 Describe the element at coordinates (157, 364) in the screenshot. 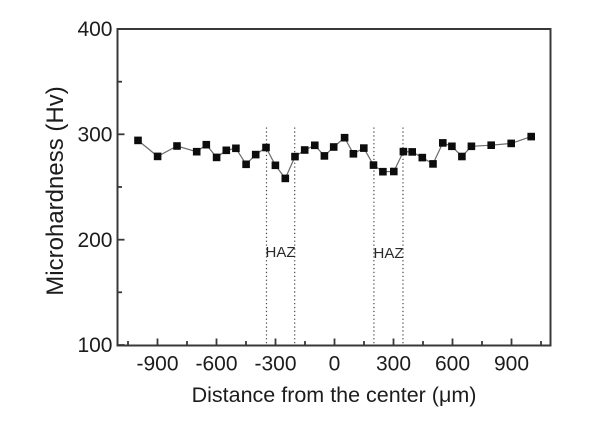

I see `svg-text: -900` at that location.